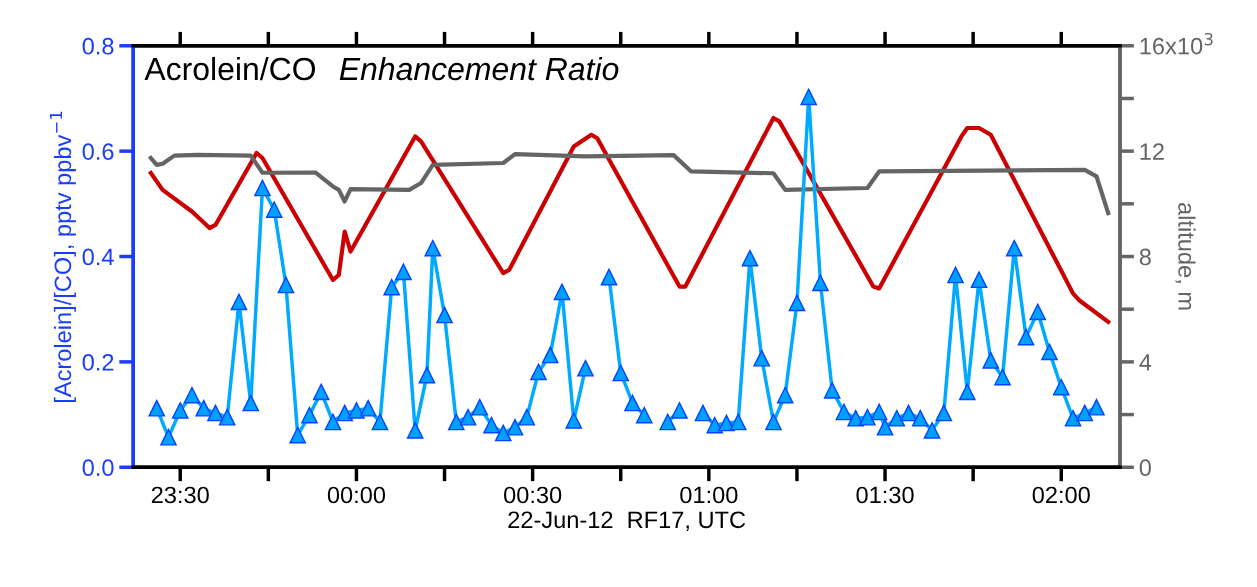 Image resolution: width=1257 pixels, height=587 pixels. What do you see at coordinates (1145, 362) in the screenshot?
I see `y2-tick-label: 4` at bounding box center [1145, 362].